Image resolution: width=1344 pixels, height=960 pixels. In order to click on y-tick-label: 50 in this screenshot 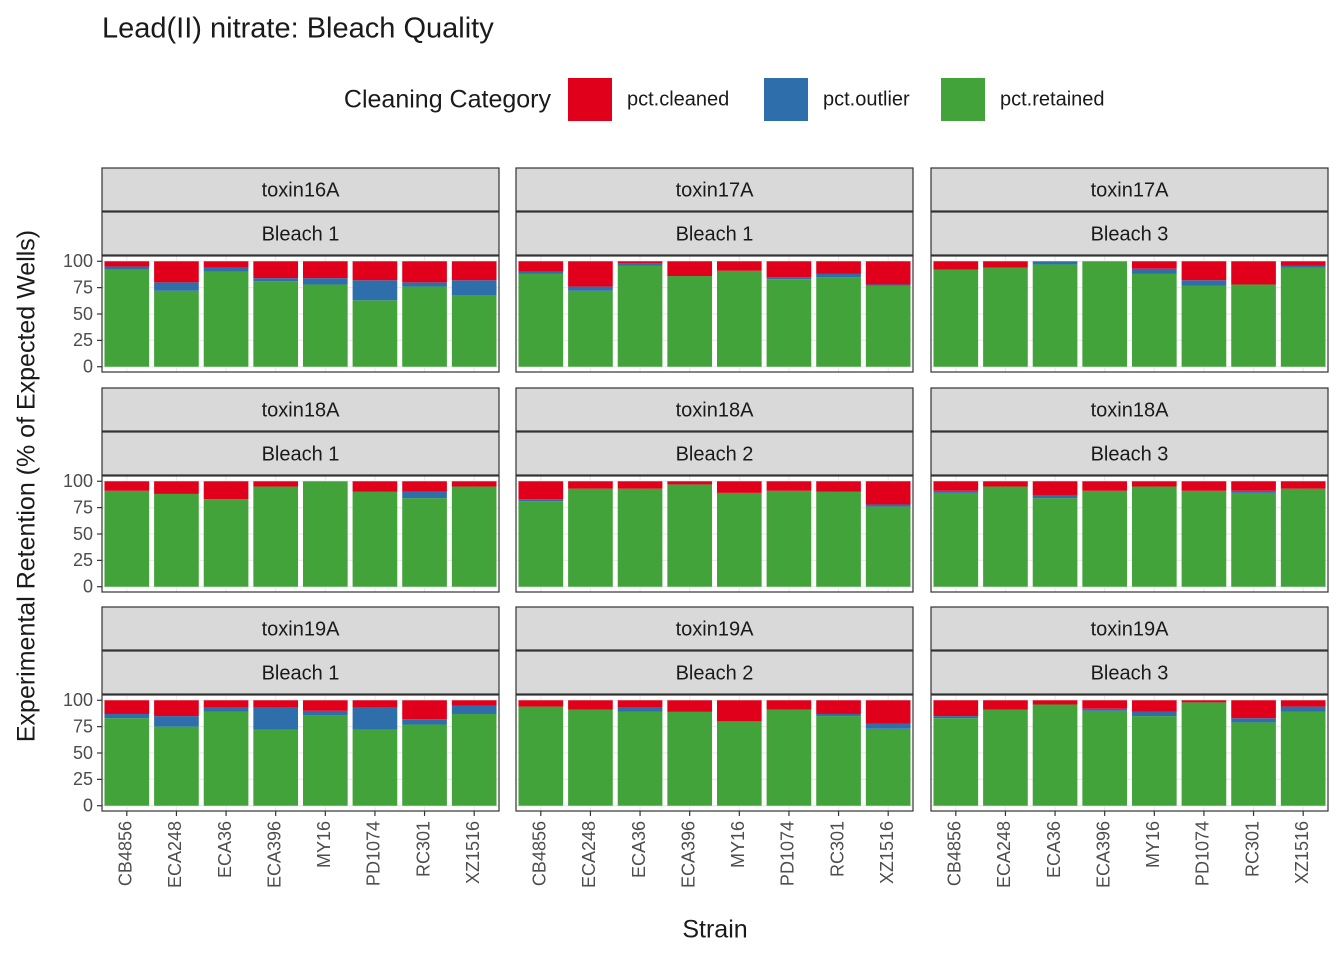, I will do `click(83, 753)`.